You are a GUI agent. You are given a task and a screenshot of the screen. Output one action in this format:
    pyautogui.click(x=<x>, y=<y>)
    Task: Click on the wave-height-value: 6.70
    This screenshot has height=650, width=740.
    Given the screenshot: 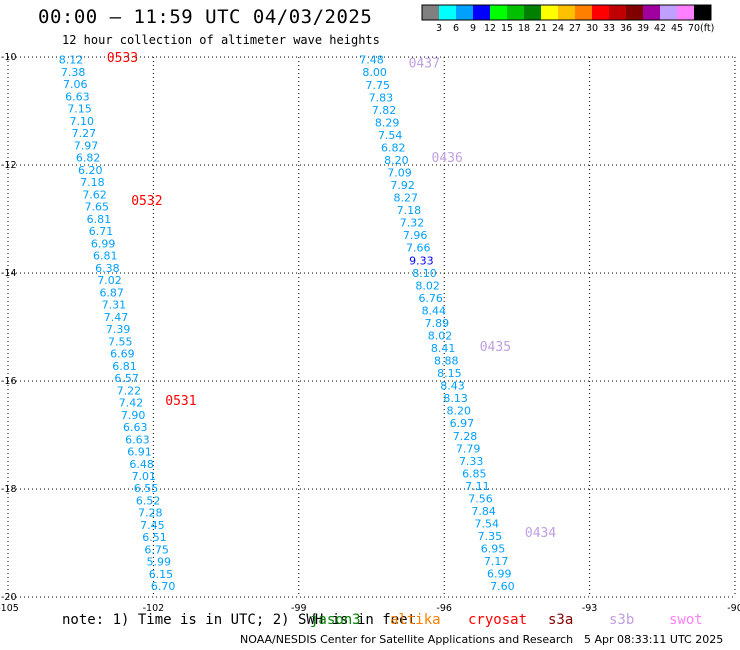 What is the action you would take?
    pyautogui.click(x=163, y=586)
    